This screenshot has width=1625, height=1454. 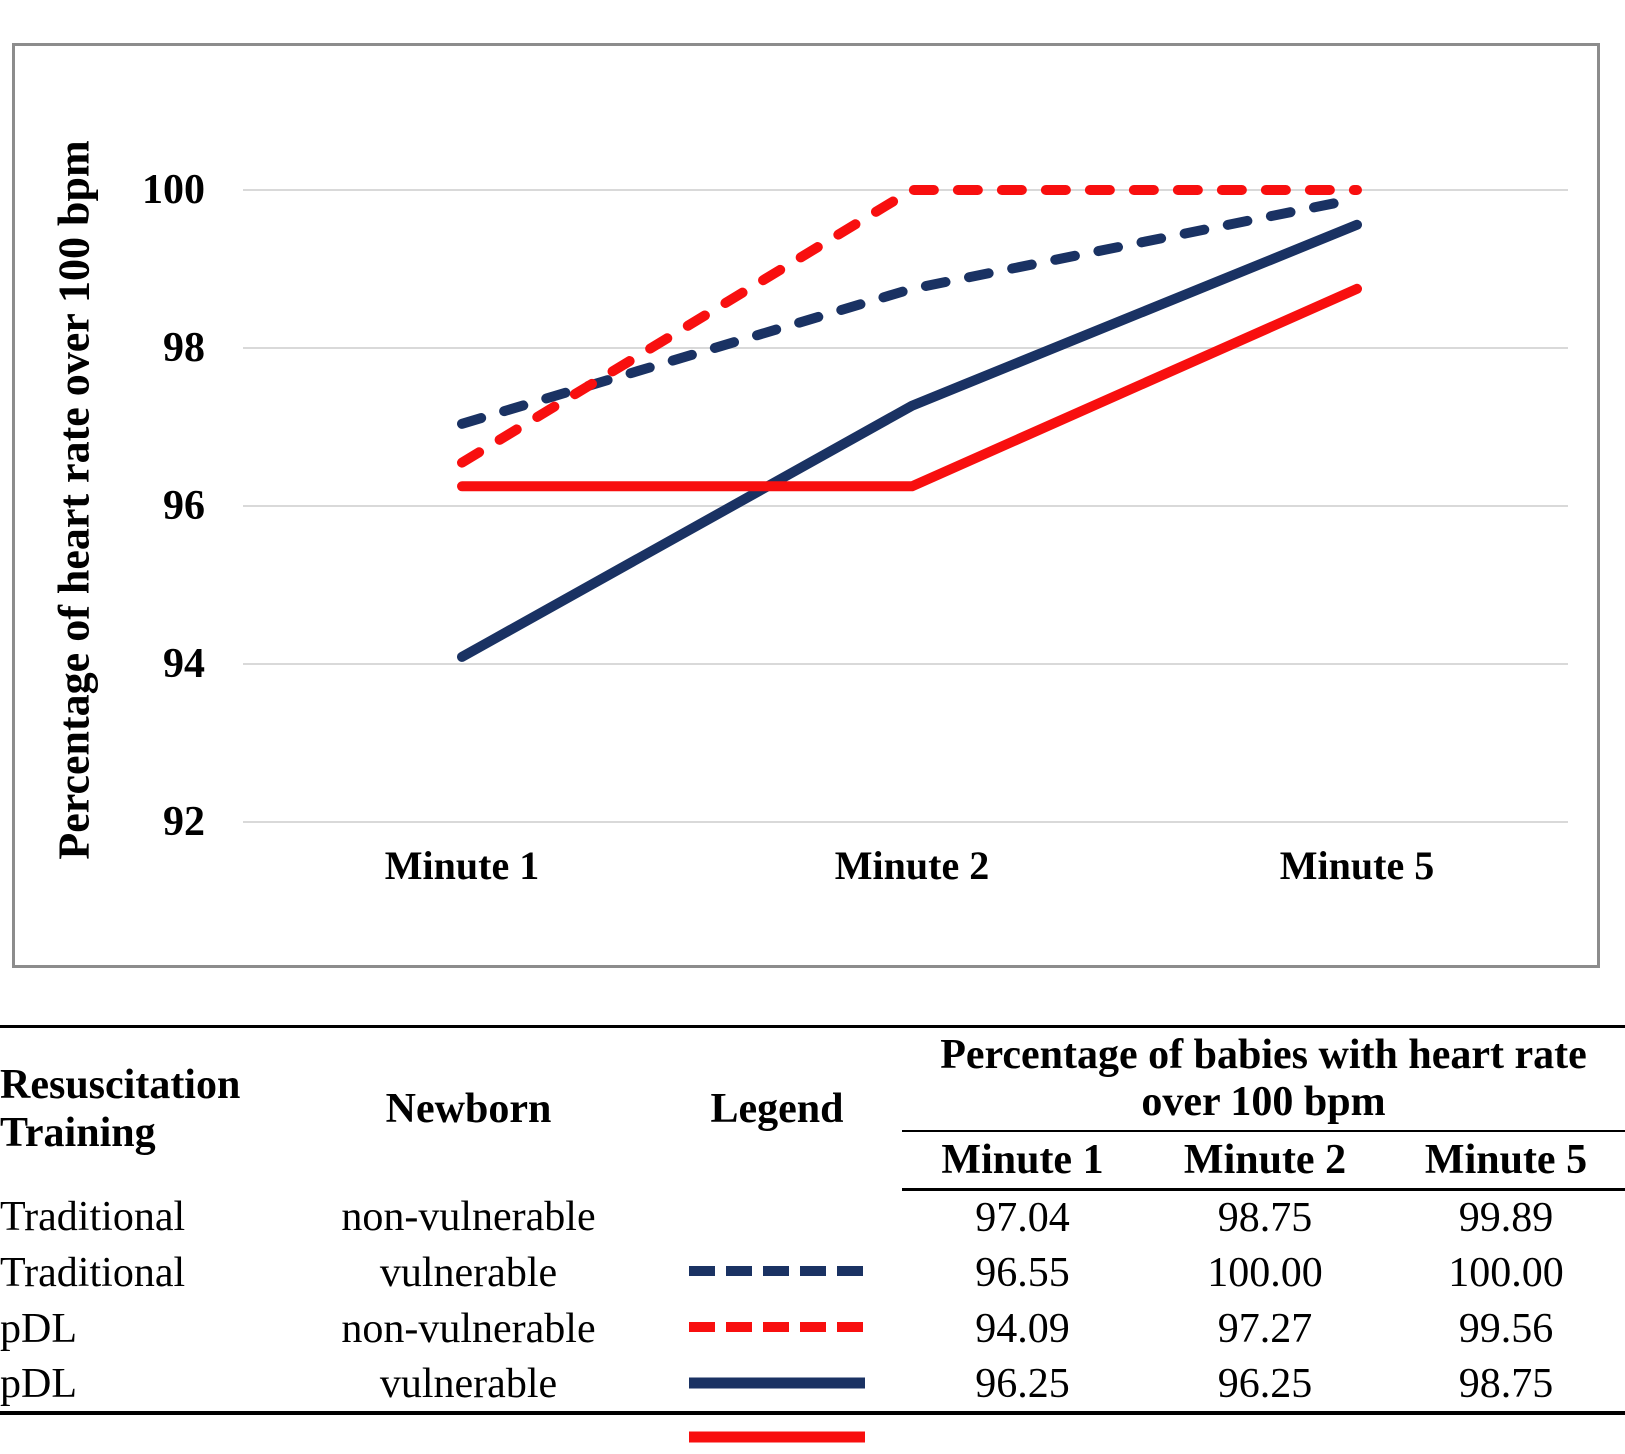 What do you see at coordinates (909, 387) in the screenshot?
I see `series-line-pdl-vulnerable` at bounding box center [909, 387].